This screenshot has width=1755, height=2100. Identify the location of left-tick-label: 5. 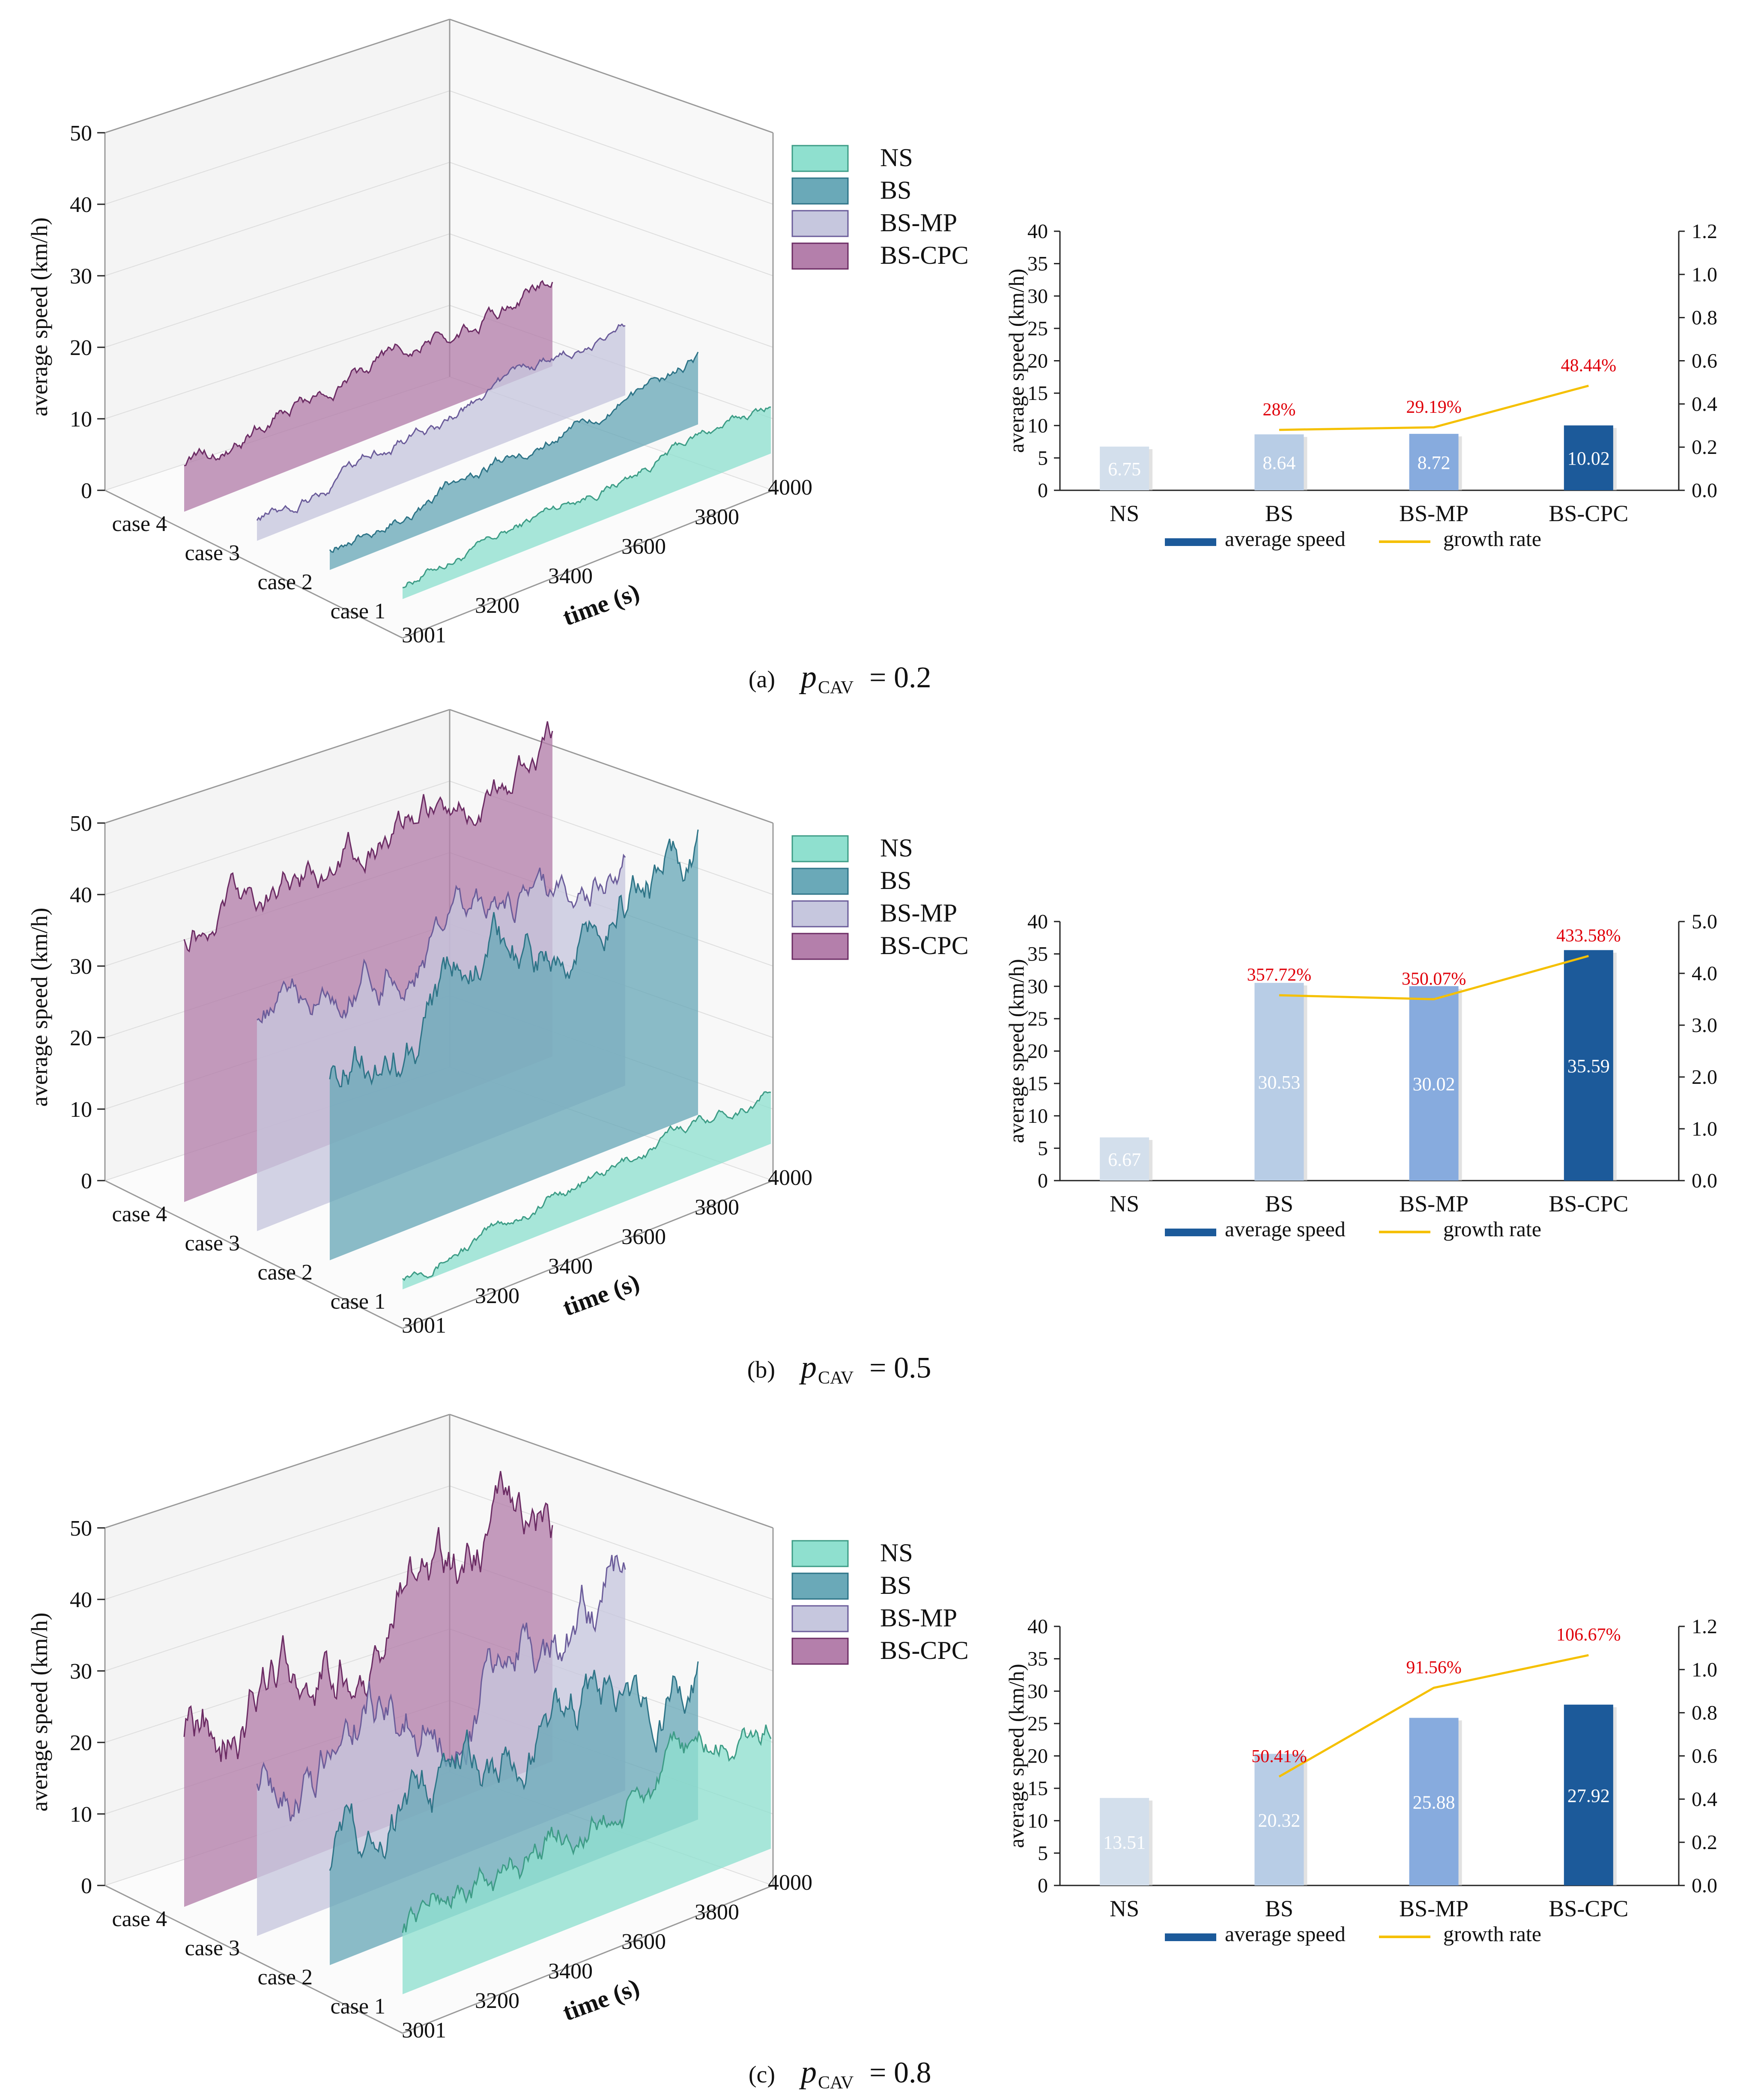
(1043, 1853).